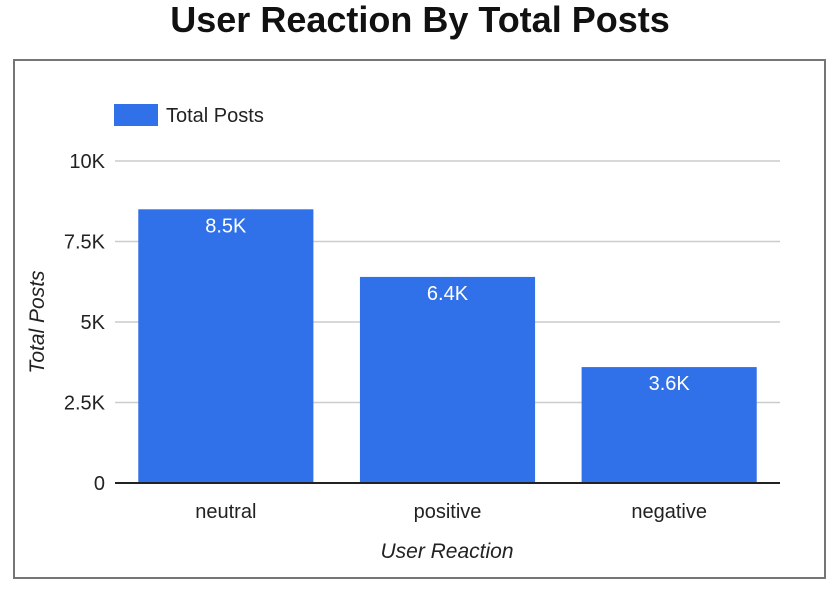  Describe the element at coordinates (87, 162) in the screenshot. I see `y-tick-label: 10K` at that location.